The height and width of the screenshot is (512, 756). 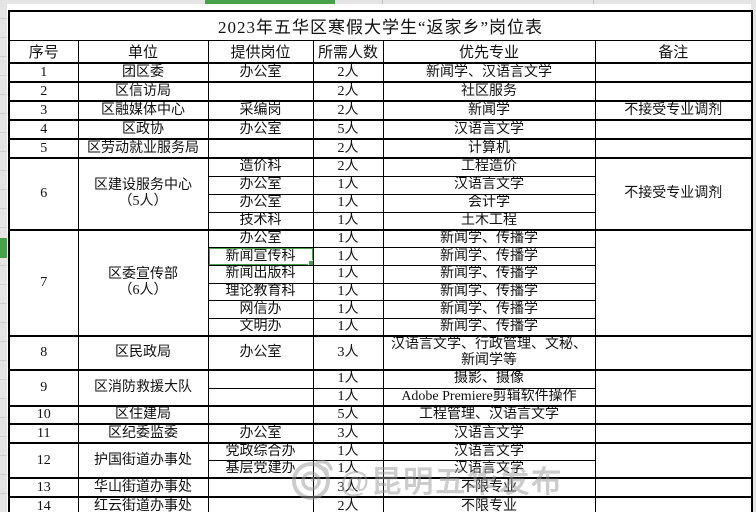 What do you see at coordinates (489, 110) in the screenshot?
I see `cell-major: 新闻学` at bounding box center [489, 110].